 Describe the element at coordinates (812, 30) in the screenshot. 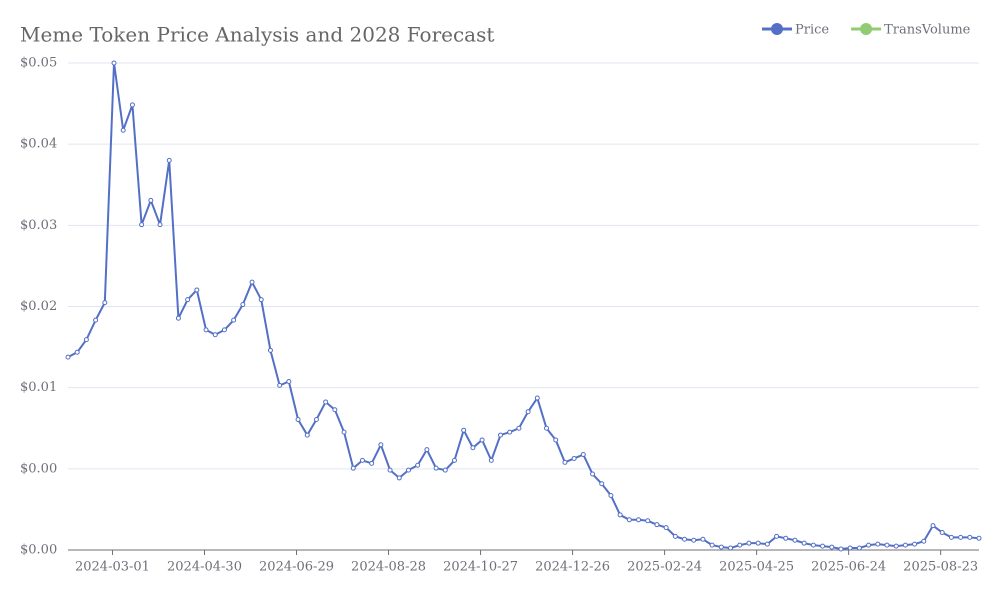

I see `legend-label: Price` at that location.